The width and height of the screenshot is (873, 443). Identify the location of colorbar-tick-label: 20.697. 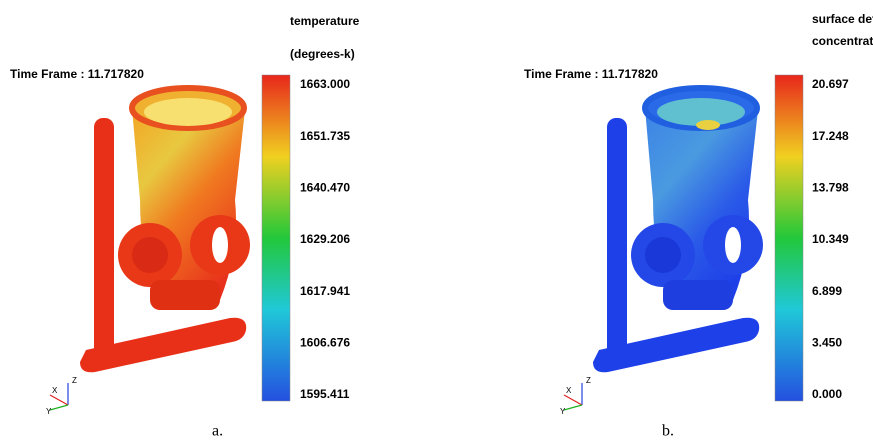
(830, 84).